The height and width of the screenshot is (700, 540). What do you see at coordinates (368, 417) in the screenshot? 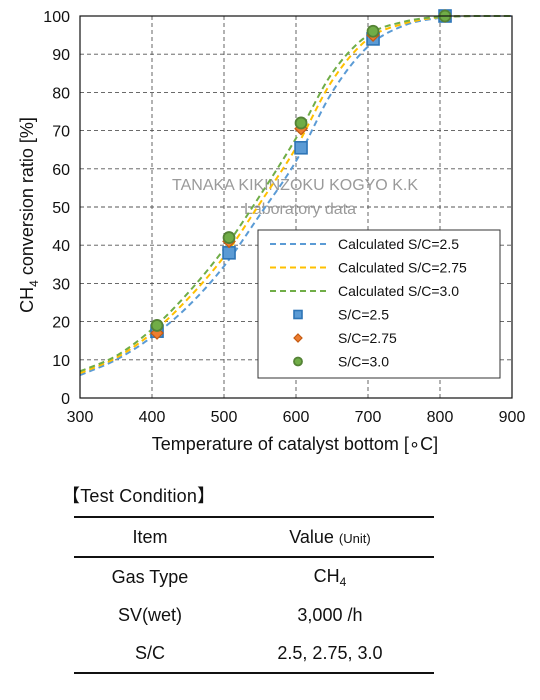
I see `x-tick-label: 700` at bounding box center [368, 417].